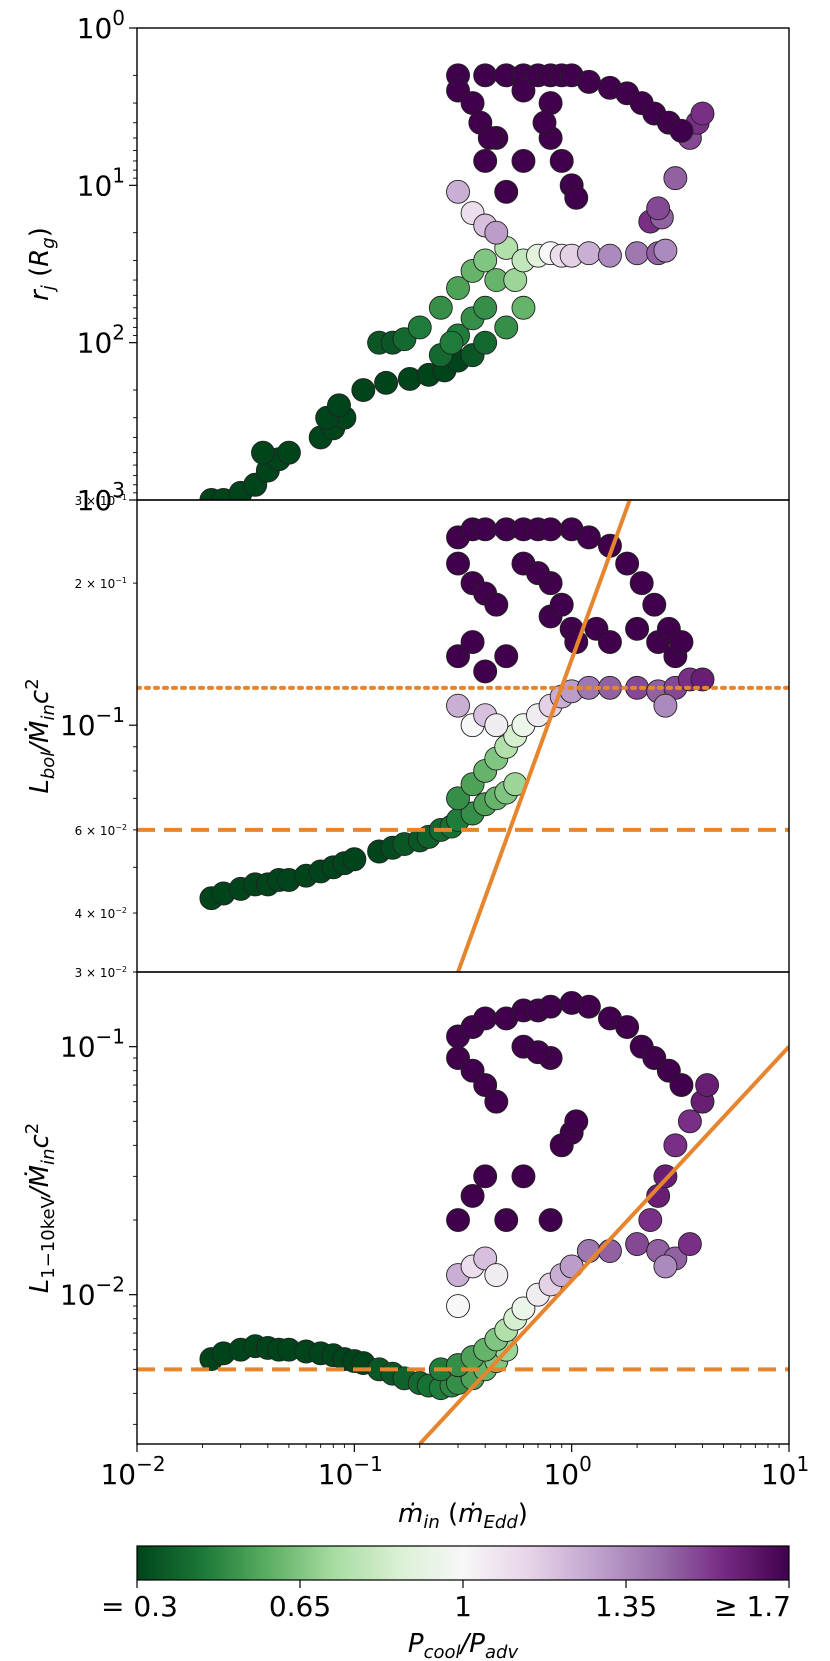 The image size is (830, 1661). I want to click on colorbar-tick-label: = 0.3, so click(139, 1606).